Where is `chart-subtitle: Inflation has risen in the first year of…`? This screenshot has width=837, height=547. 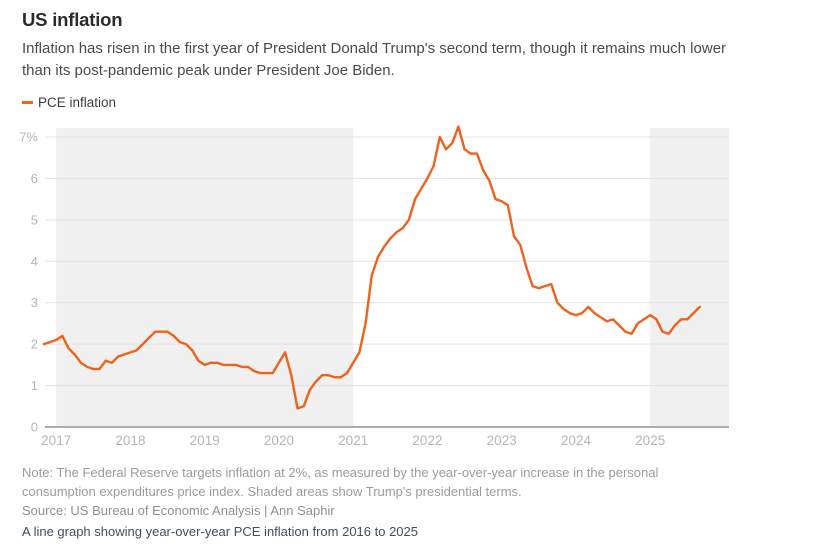
chart-subtitle: Inflation has risen in the first year of… is located at coordinates (374, 59).